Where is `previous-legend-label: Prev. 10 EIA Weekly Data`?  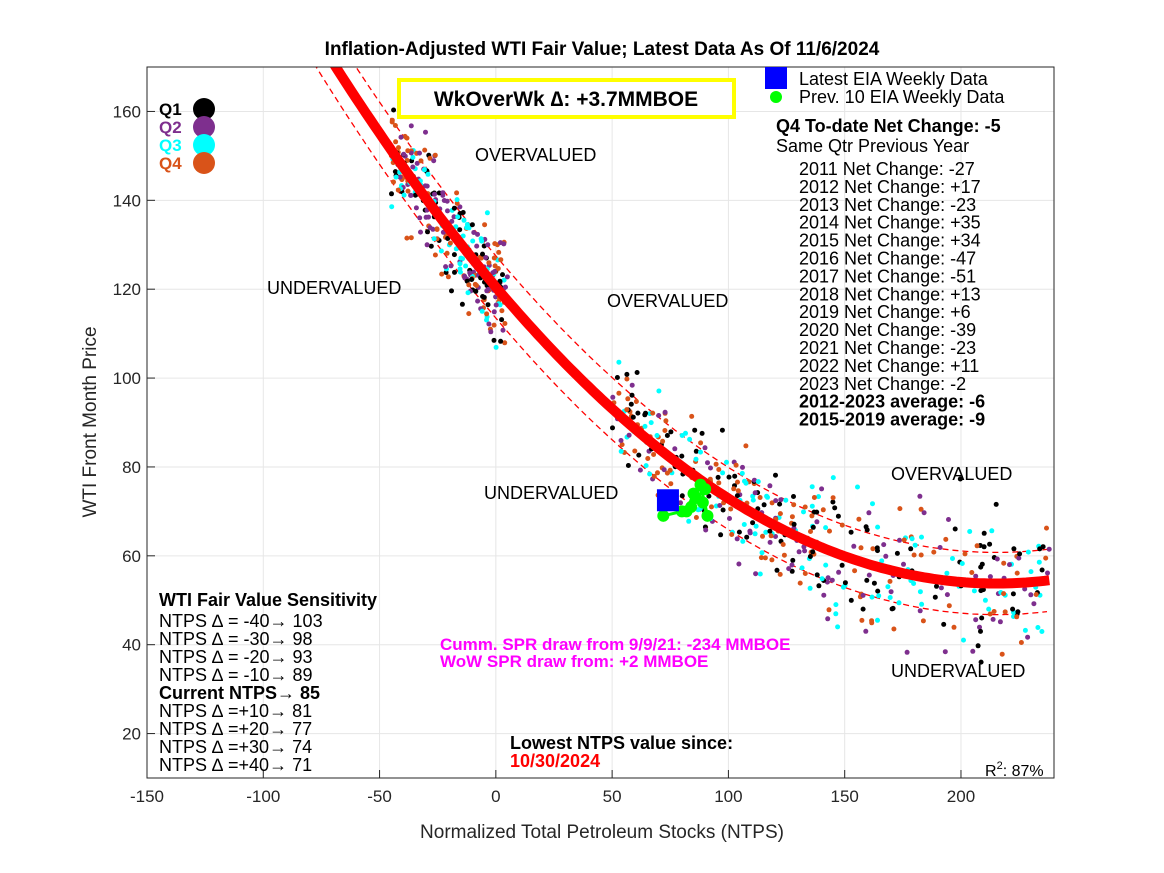 previous-legend-label: Prev. 10 EIA Weekly Data is located at coordinates (902, 97).